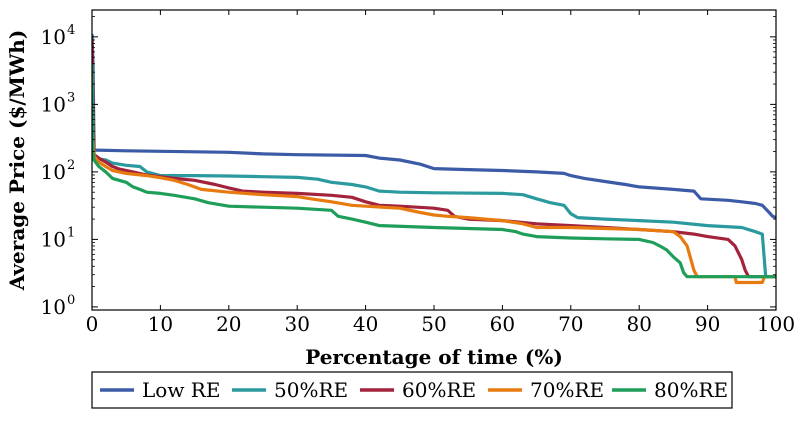  Describe the element at coordinates (502, 324) in the screenshot. I see `x-tick-label: 60` at that location.